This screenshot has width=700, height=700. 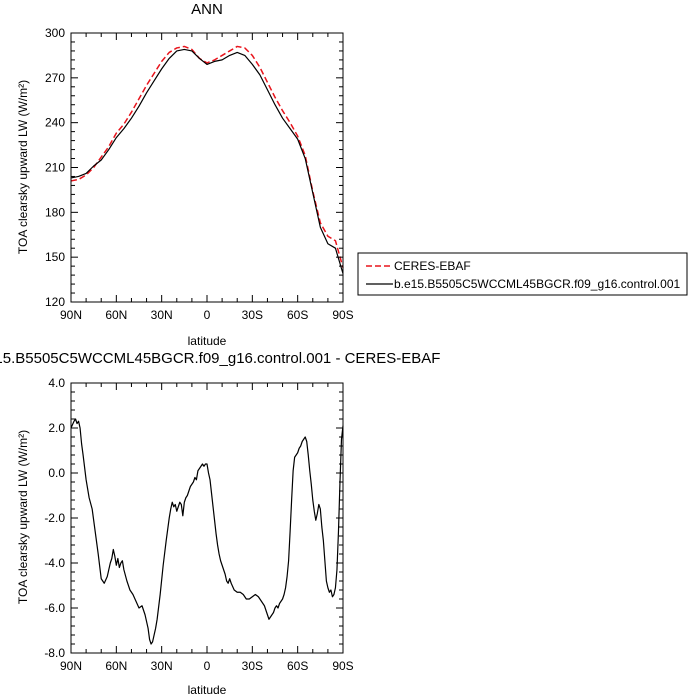 What do you see at coordinates (207, 341) in the screenshot?
I see `top-x-axis-label: latitude` at bounding box center [207, 341].